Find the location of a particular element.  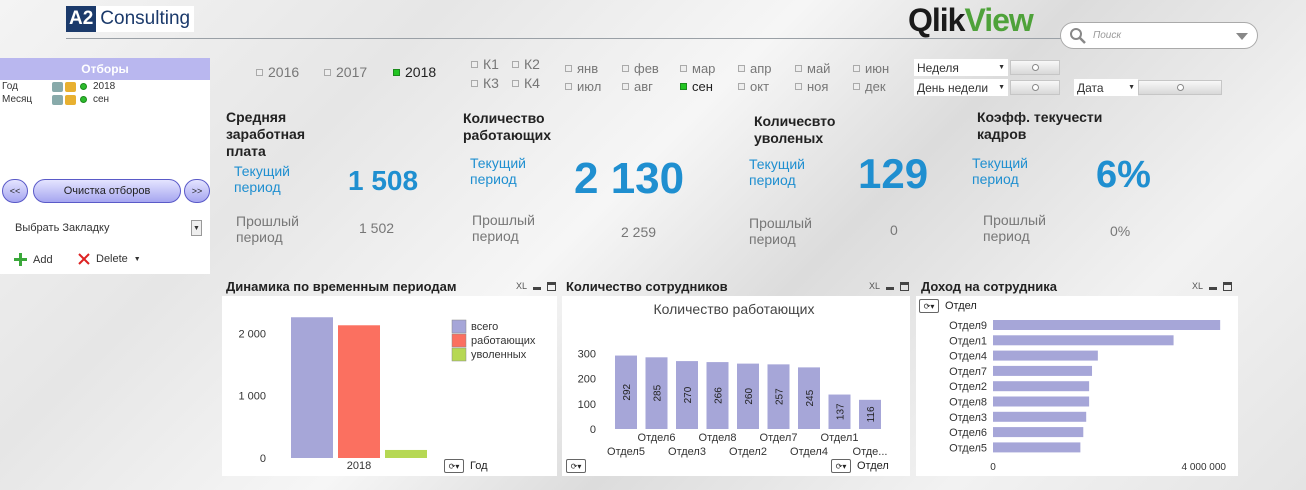

filter-month-feb: фев is located at coordinates (640, 68).